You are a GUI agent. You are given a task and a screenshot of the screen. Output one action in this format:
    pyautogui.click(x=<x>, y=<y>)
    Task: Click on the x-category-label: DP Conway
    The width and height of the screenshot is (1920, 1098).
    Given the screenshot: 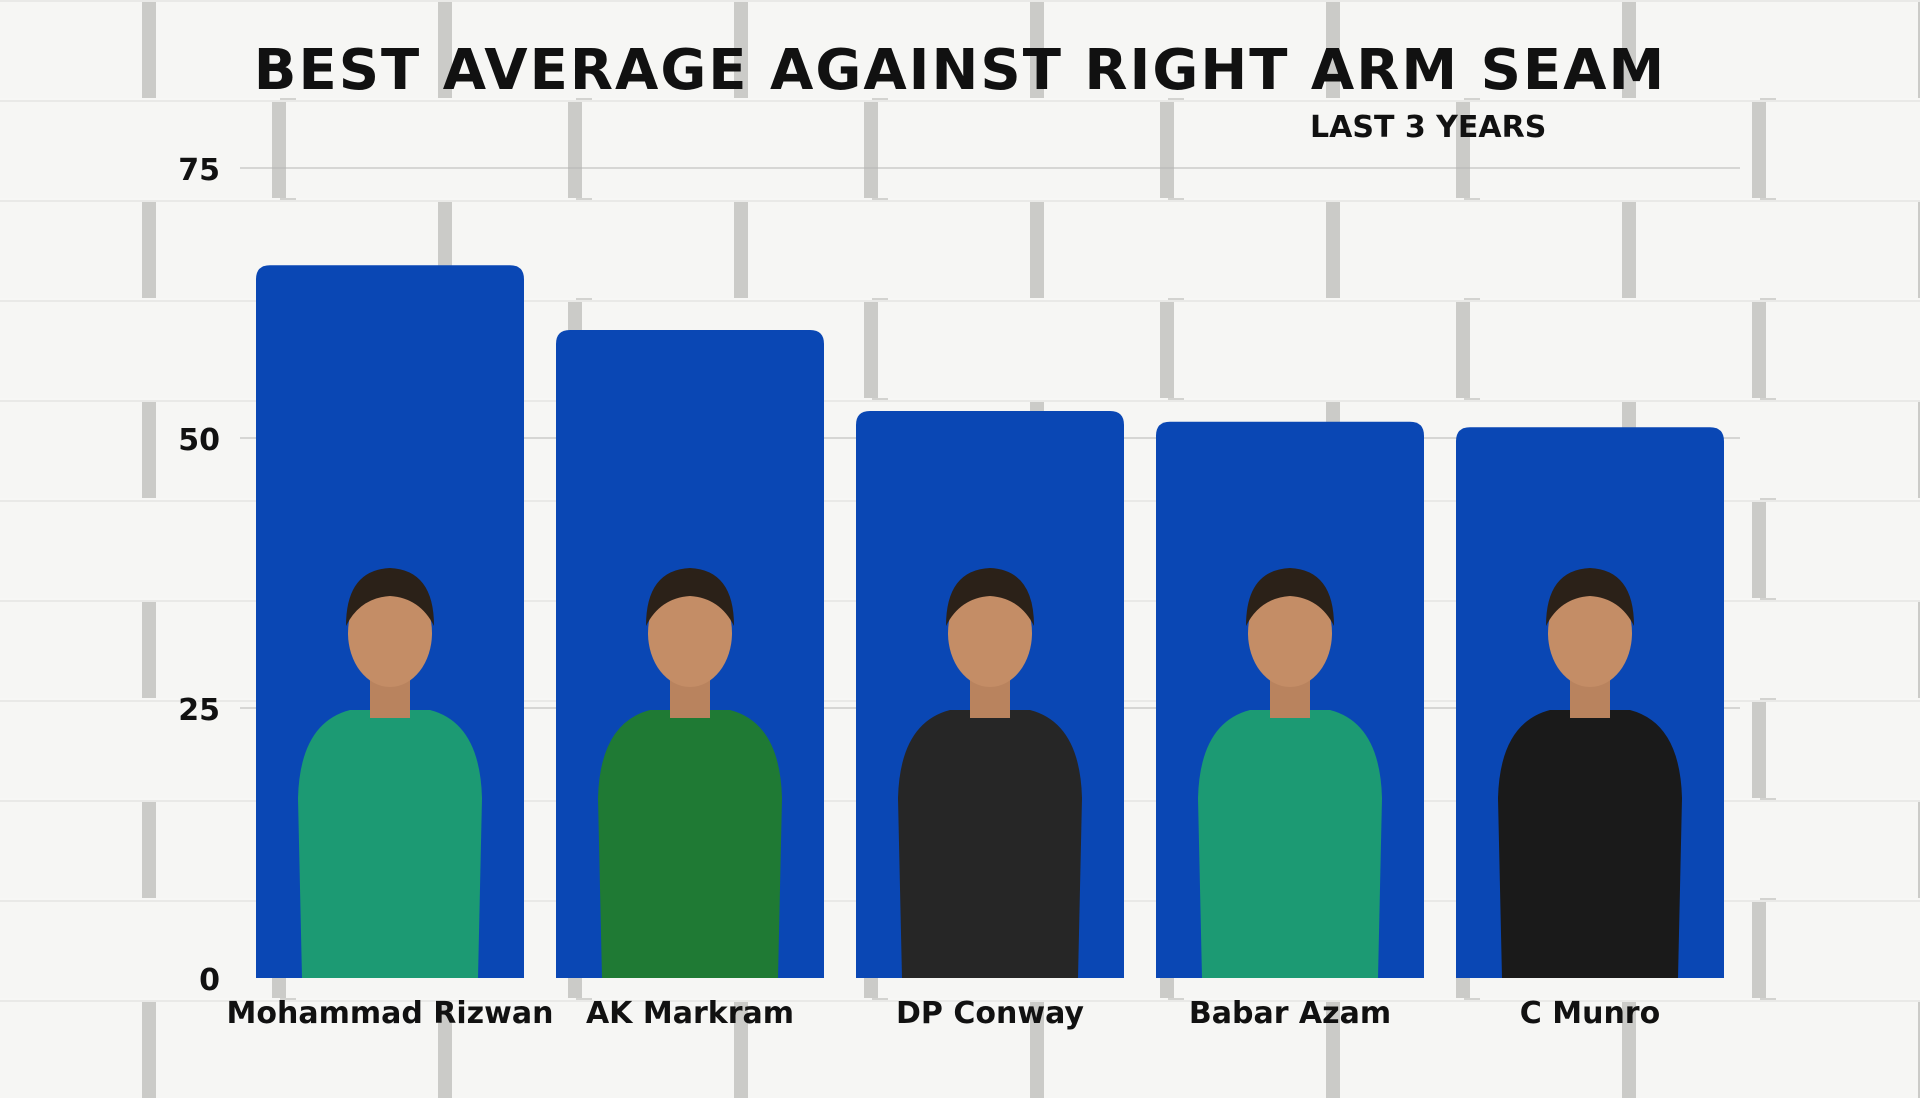 What is the action you would take?
    pyautogui.click(x=990, y=1013)
    